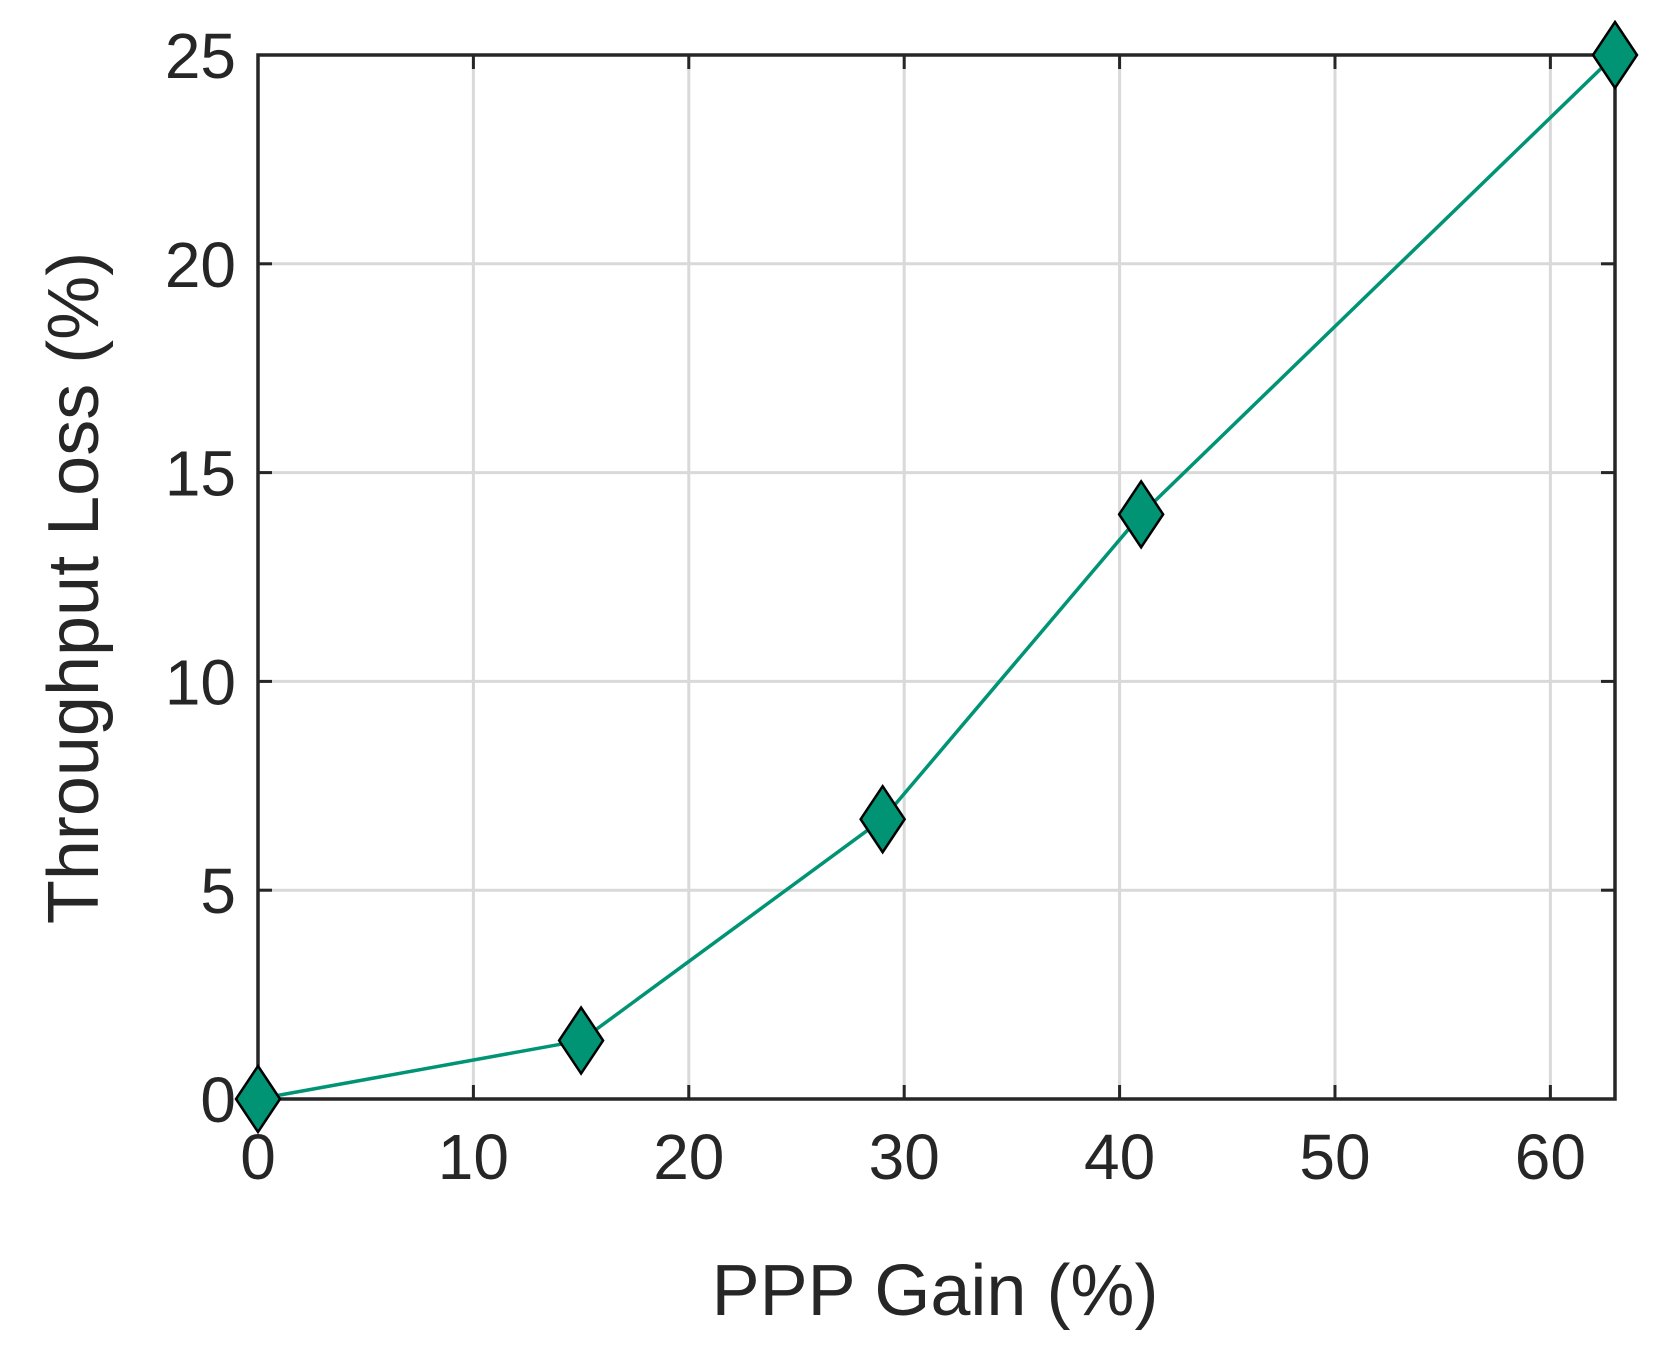 Image resolution: width=1659 pixels, height=1346 pixels. I want to click on x-tick-labels: 0 10 20 30 40 50 60, so click(913, 1157).